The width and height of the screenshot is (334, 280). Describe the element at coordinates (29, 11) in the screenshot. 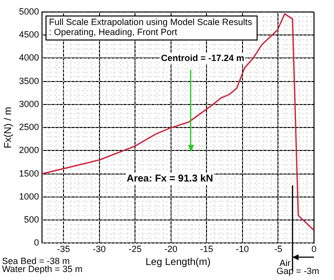

I see `y-tick-label: 5000` at that location.